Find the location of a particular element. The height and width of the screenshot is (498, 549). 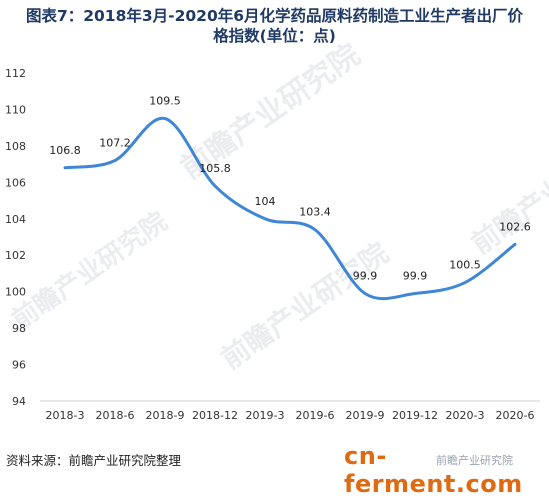

y-tick-label: 104 is located at coordinates (15, 219).